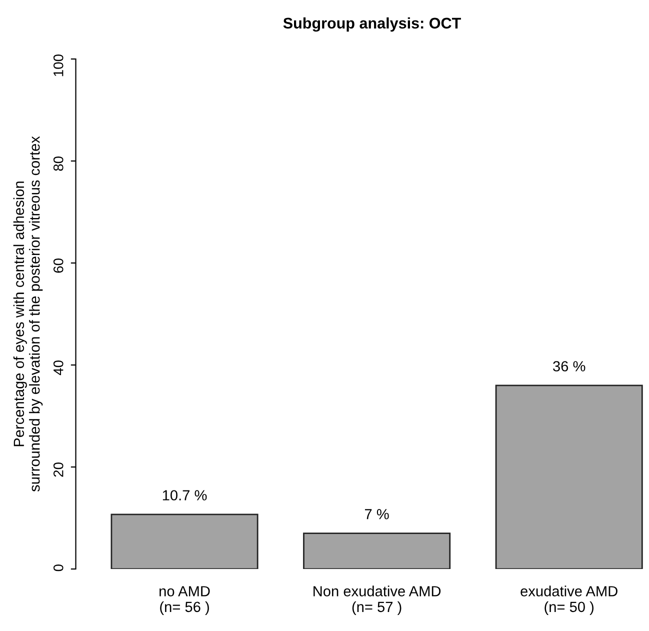  I want to click on chart-title: Subgroup analysis: OCT, so click(372, 24).